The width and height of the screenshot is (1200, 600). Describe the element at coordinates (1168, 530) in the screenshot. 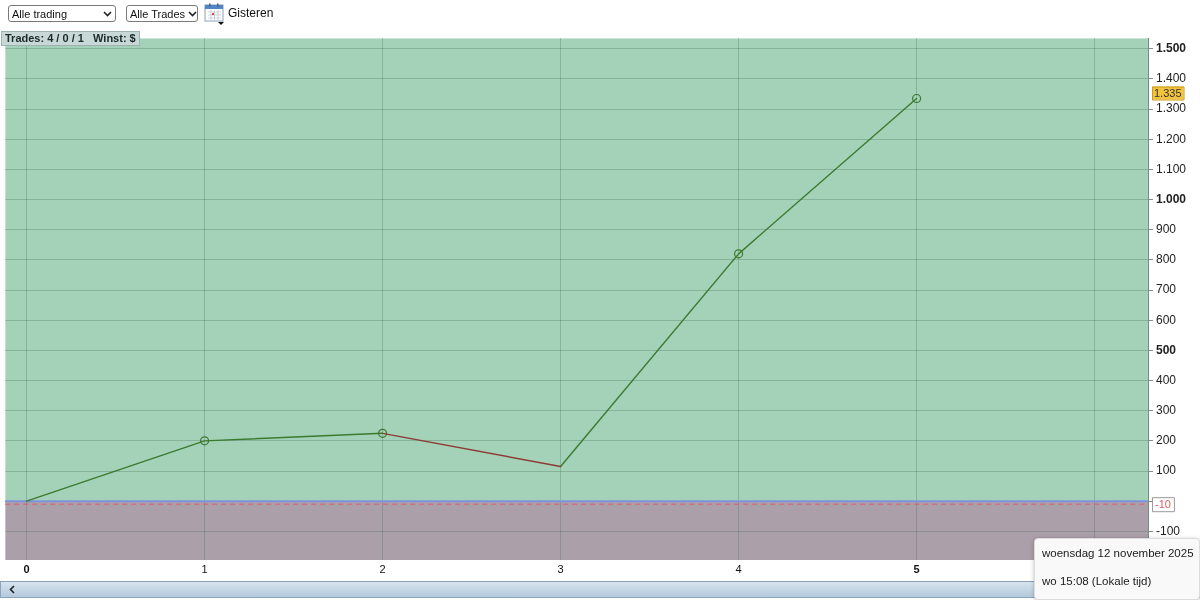

I see `y-tick-label: -100` at that location.